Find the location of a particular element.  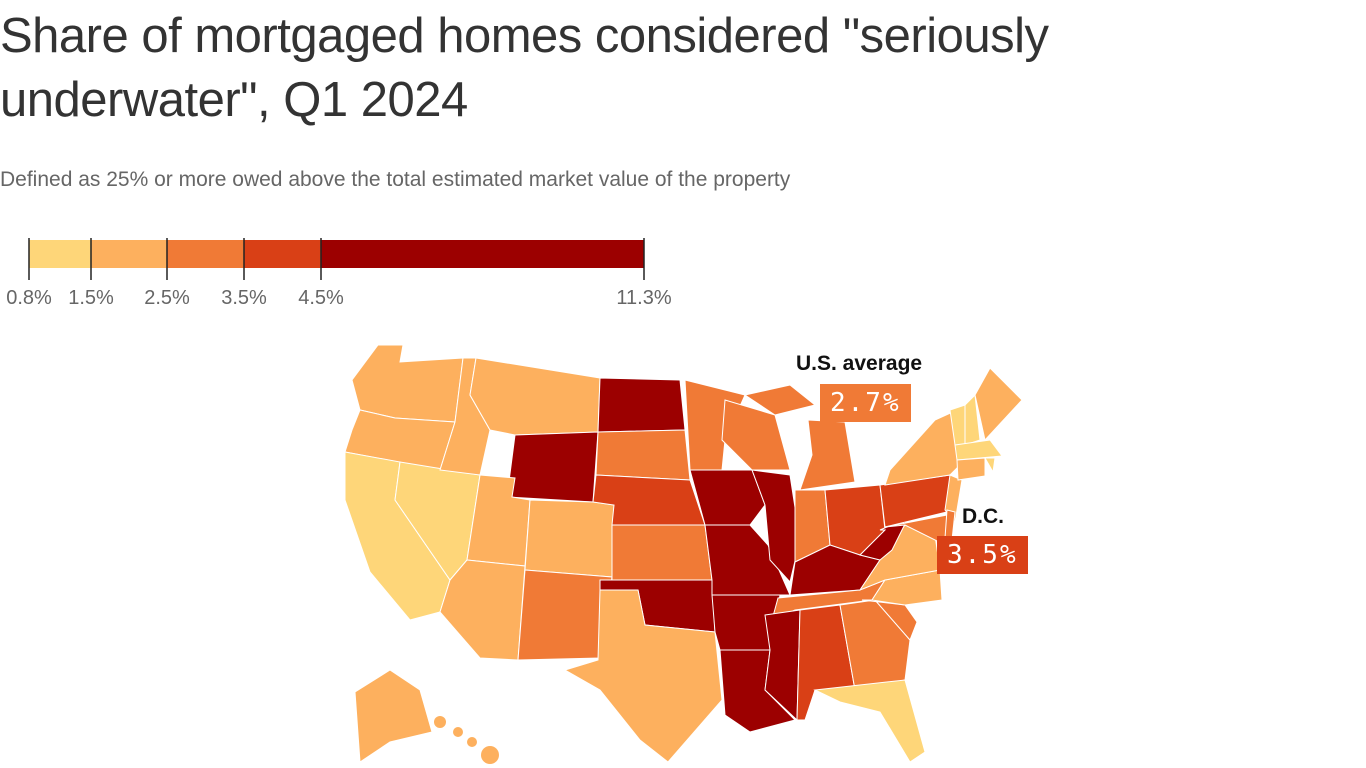

state-me is located at coordinates (998, 404).